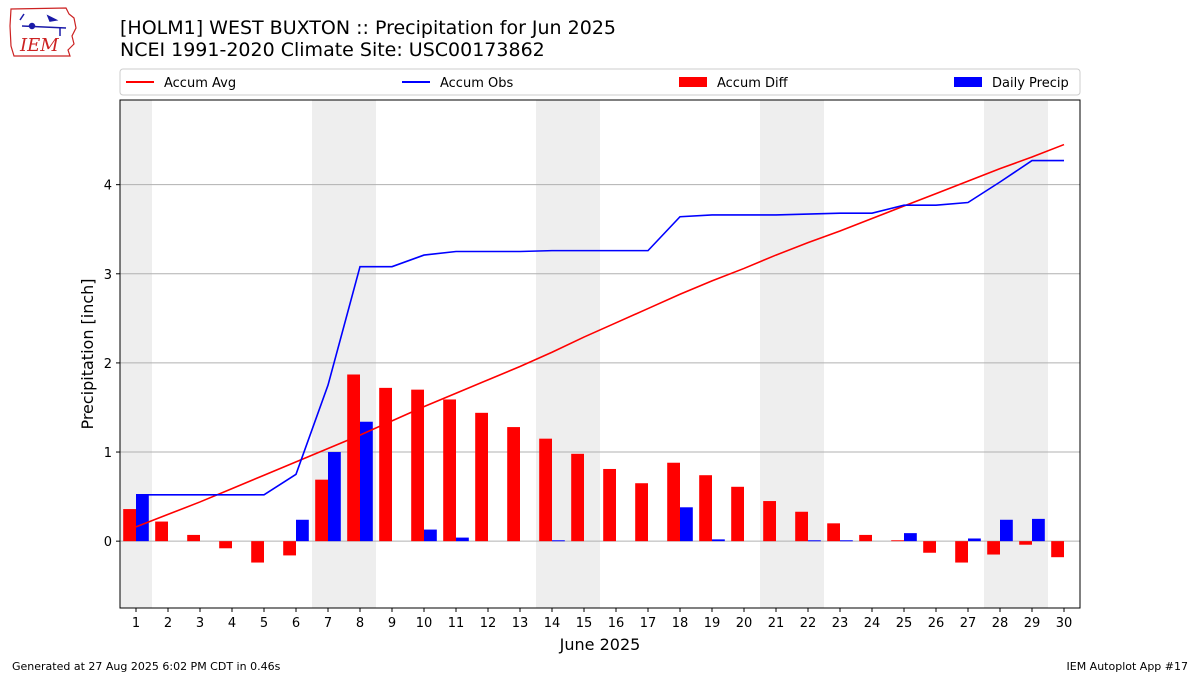 This screenshot has width=1200, height=675. Describe the element at coordinates (552, 623) in the screenshot. I see `x-tick-label: 14` at that location.